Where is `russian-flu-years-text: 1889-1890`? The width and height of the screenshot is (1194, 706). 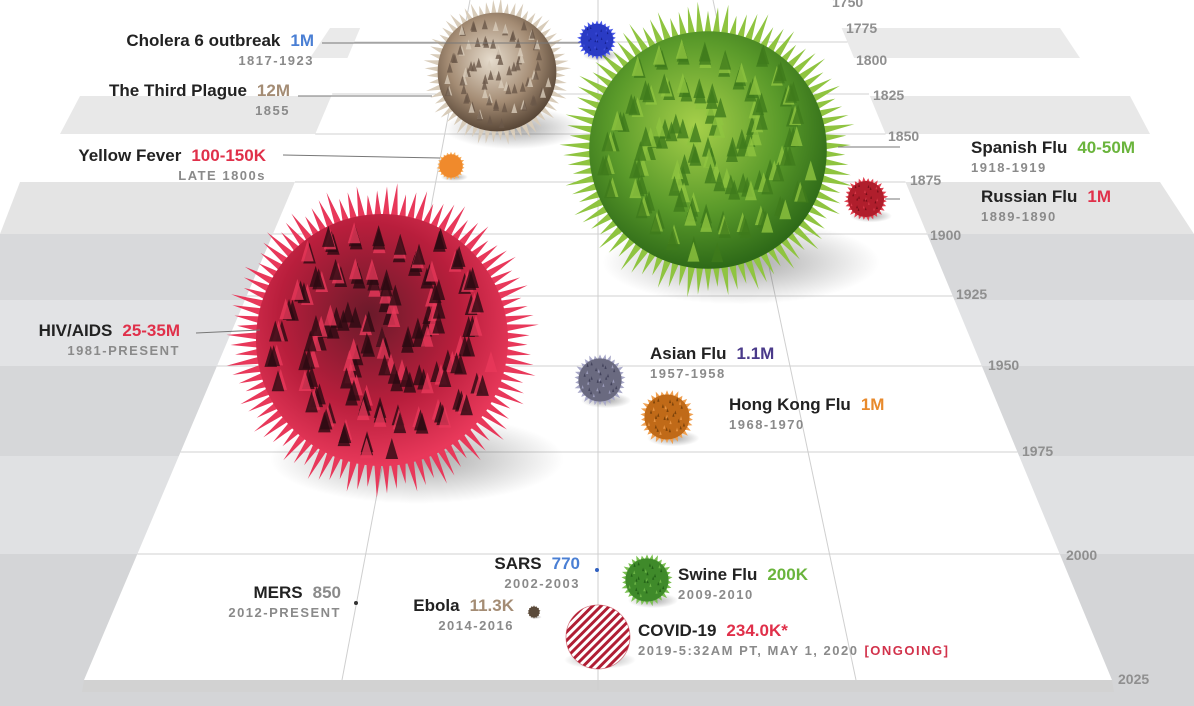 russian-flu-years-text: 1889-1890 is located at coordinates (1019, 216).